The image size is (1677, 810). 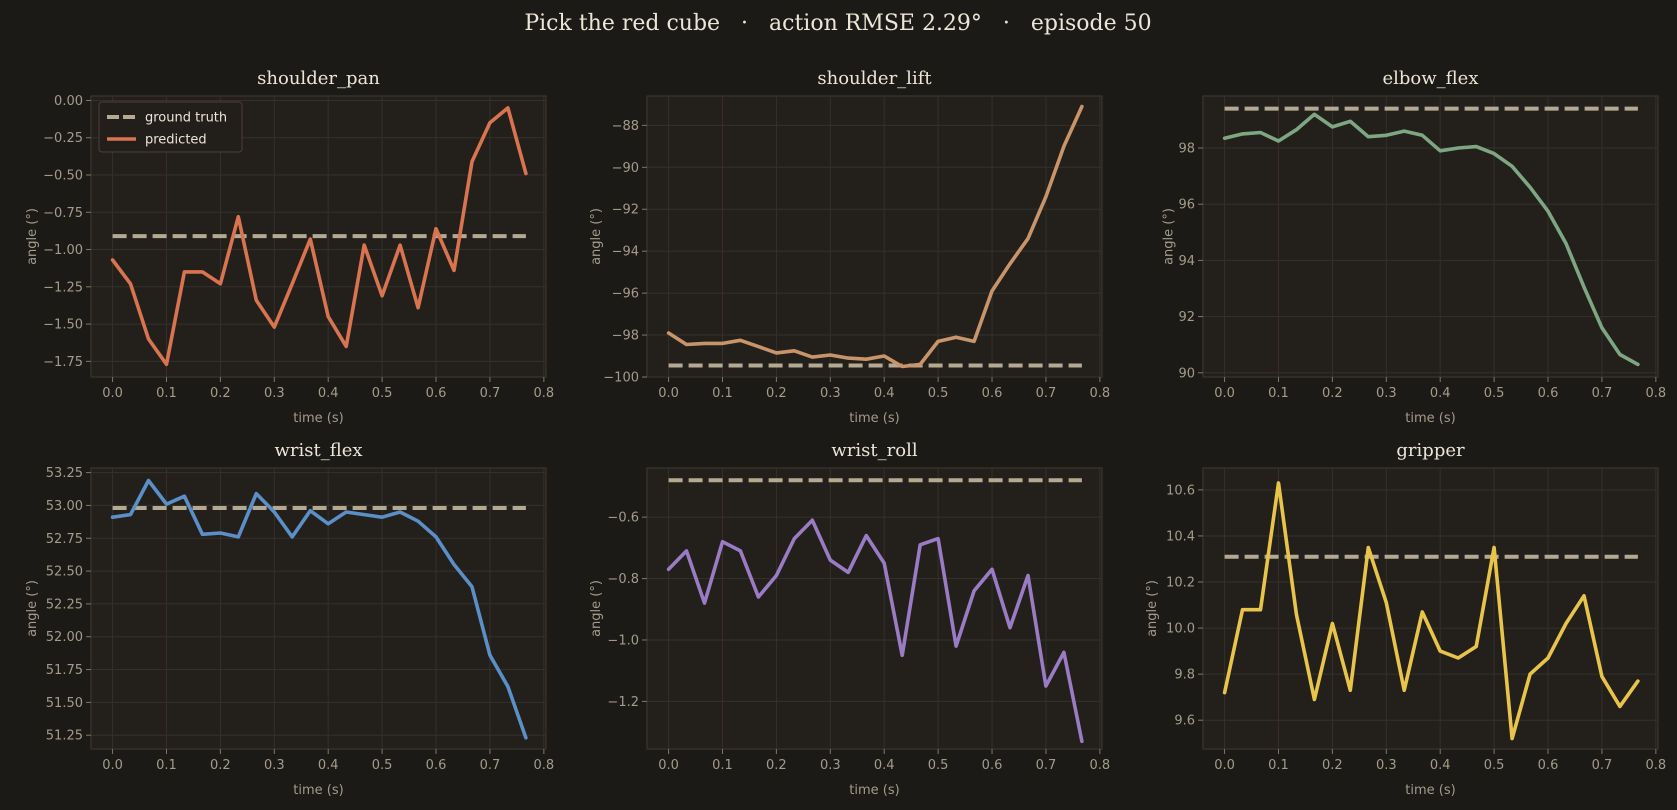 I want to click on subplot-title: gripper, so click(x=1430, y=450).